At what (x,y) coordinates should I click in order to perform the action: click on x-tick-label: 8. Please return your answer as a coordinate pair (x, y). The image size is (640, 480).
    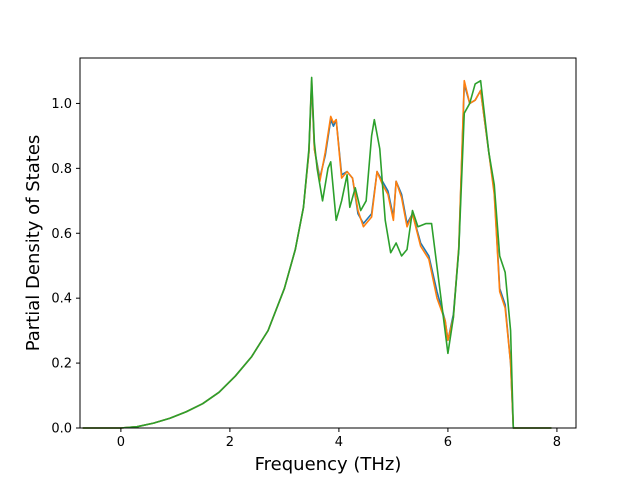
    Looking at the image, I should click on (557, 442).